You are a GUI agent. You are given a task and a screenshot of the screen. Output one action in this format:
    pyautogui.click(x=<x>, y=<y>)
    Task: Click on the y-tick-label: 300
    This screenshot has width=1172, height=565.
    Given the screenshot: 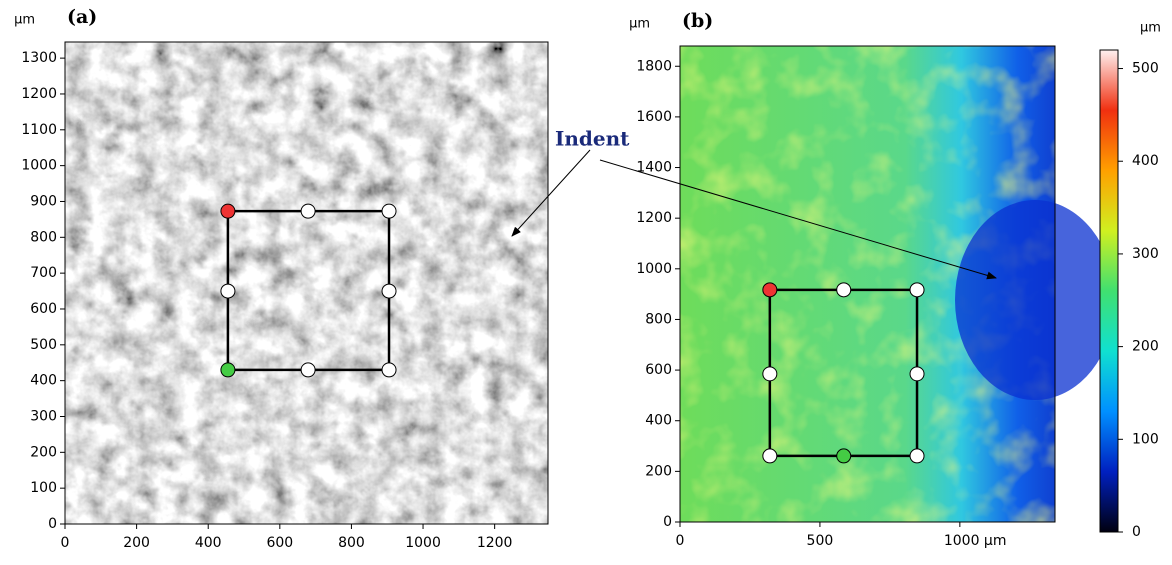 What is the action you would take?
    pyautogui.click(x=43, y=416)
    